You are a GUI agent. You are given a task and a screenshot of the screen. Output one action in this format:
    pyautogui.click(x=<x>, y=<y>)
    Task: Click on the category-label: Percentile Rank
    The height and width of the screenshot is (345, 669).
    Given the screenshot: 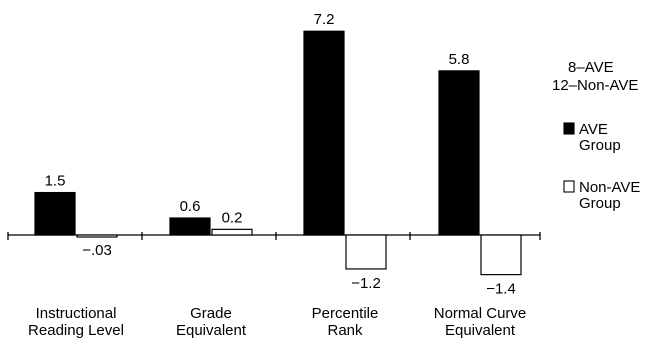 What is the action you would take?
    pyautogui.click(x=345, y=322)
    